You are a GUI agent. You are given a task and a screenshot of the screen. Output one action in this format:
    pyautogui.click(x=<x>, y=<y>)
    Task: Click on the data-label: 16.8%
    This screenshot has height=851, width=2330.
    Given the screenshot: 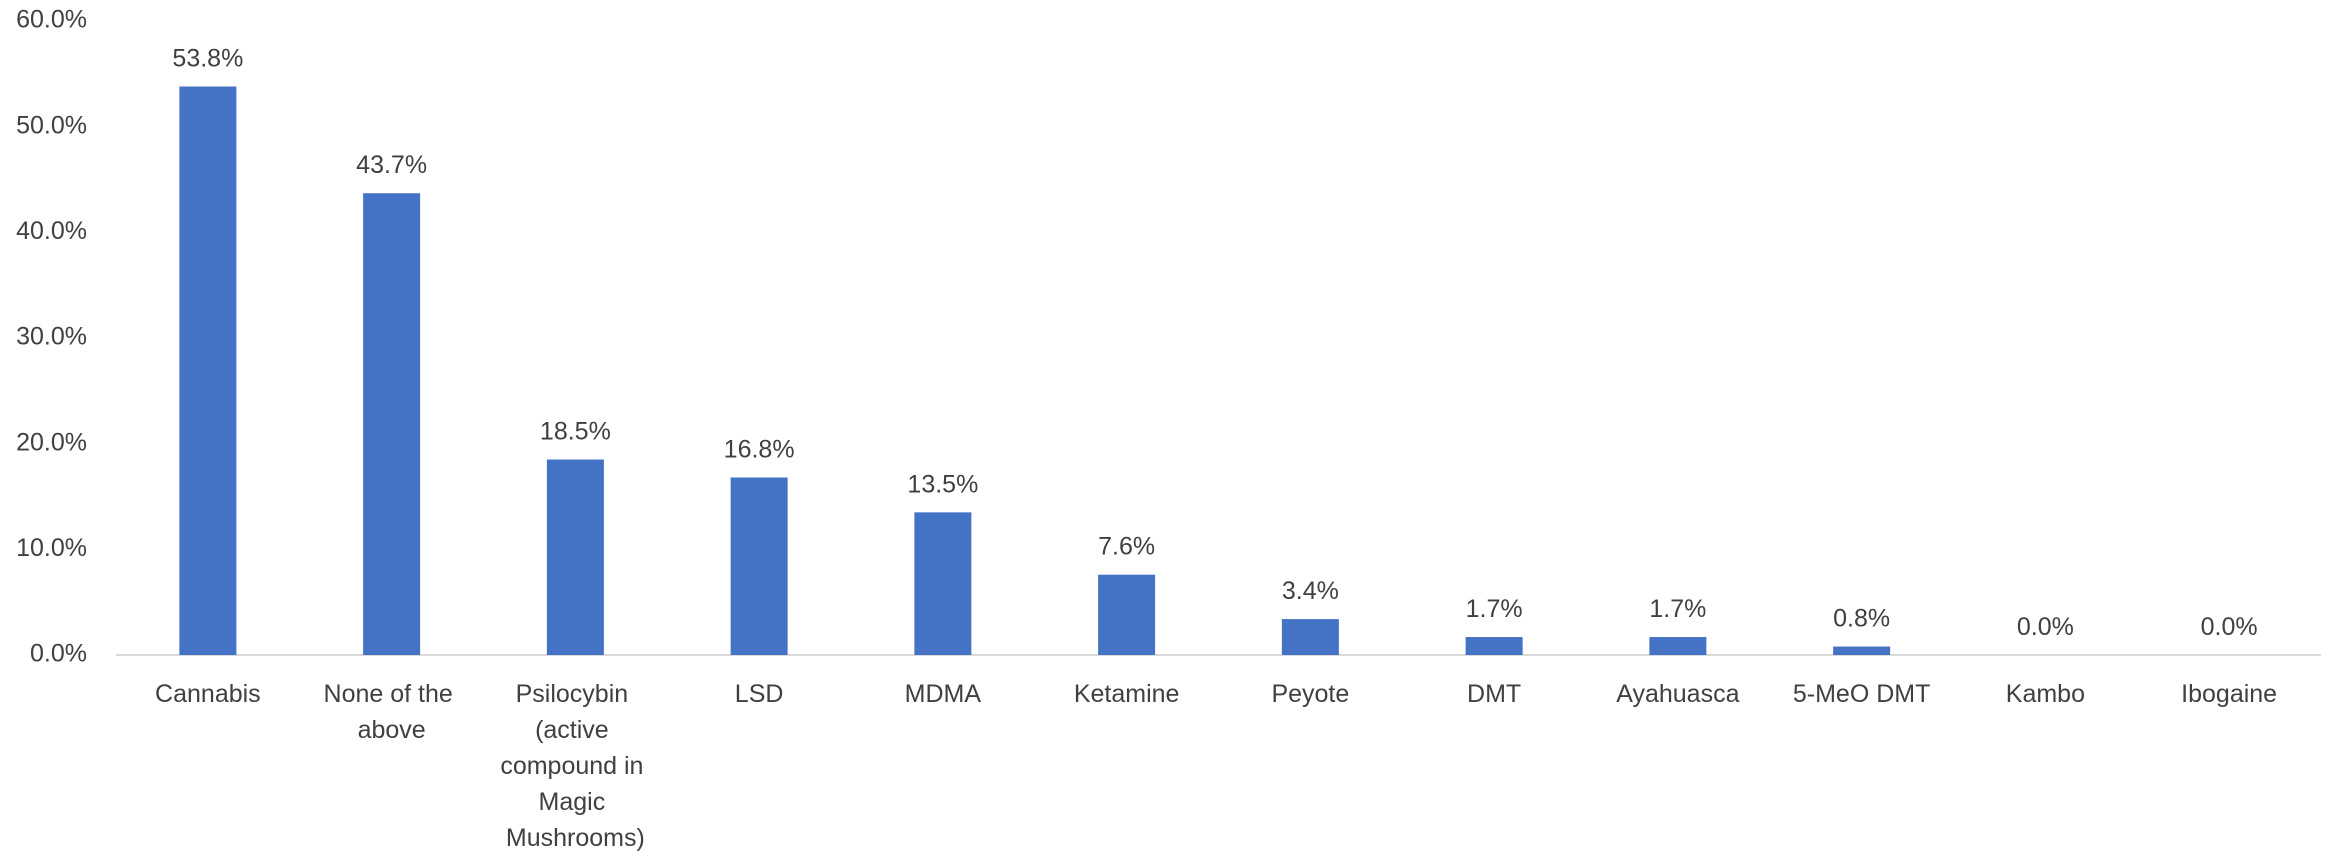 What is the action you would take?
    pyautogui.click(x=759, y=449)
    